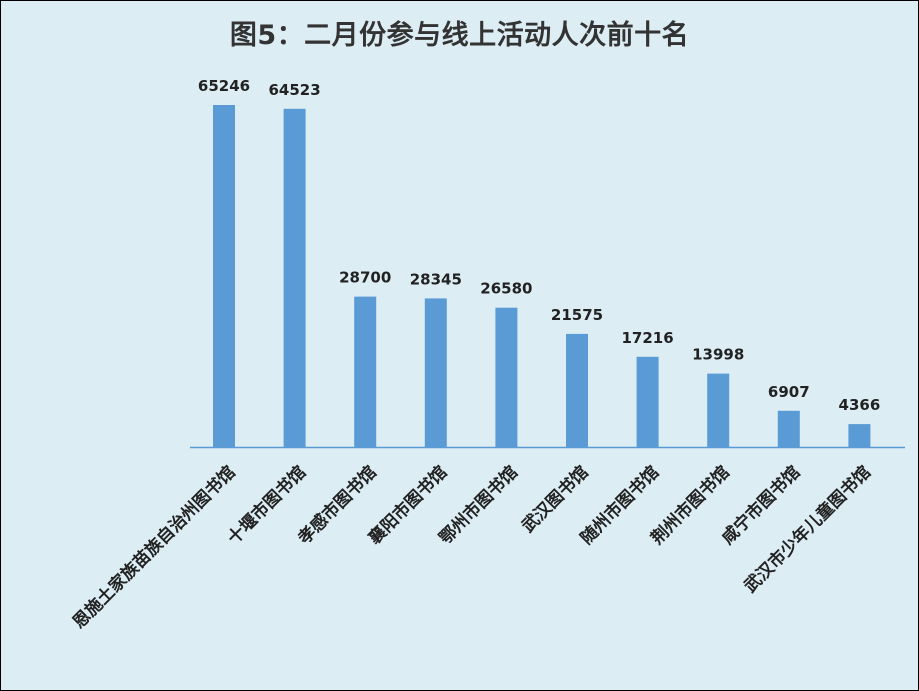  Describe the element at coordinates (224, 86) in the screenshot. I see `data-label-1: 65246` at that location.